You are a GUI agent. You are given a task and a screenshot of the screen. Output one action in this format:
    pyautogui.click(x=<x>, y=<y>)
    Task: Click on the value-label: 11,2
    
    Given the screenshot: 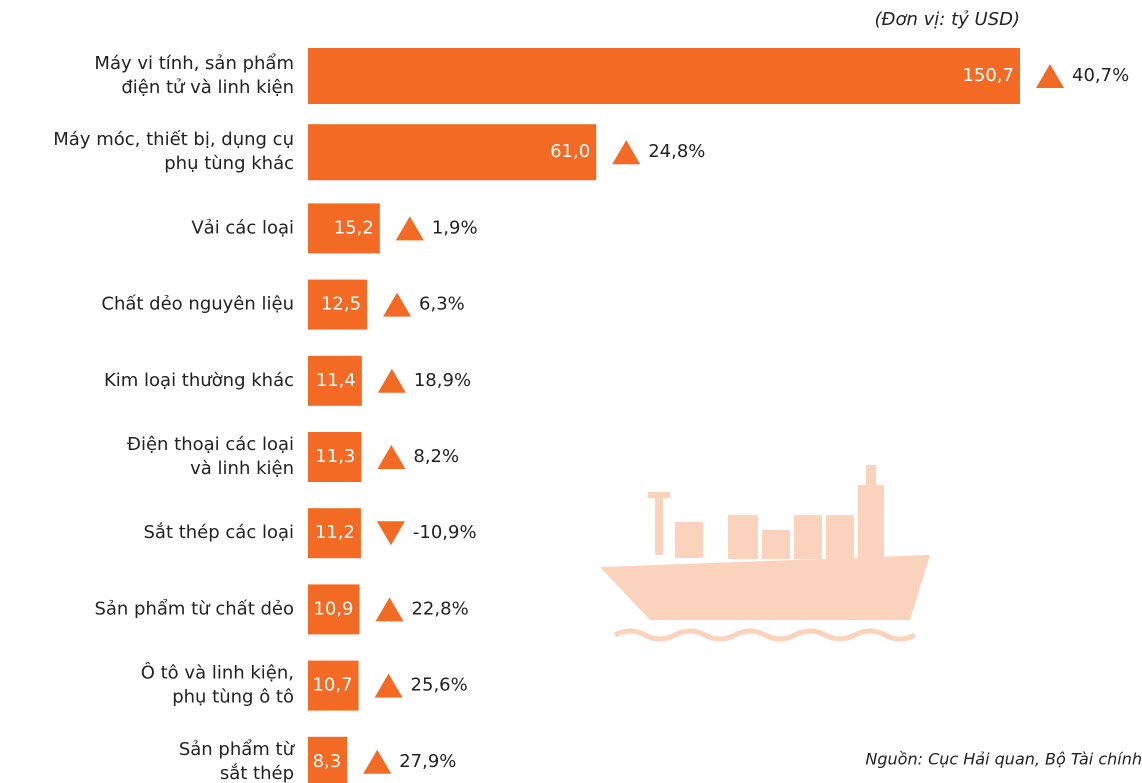 What is the action you would take?
    pyautogui.click(x=335, y=532)
    